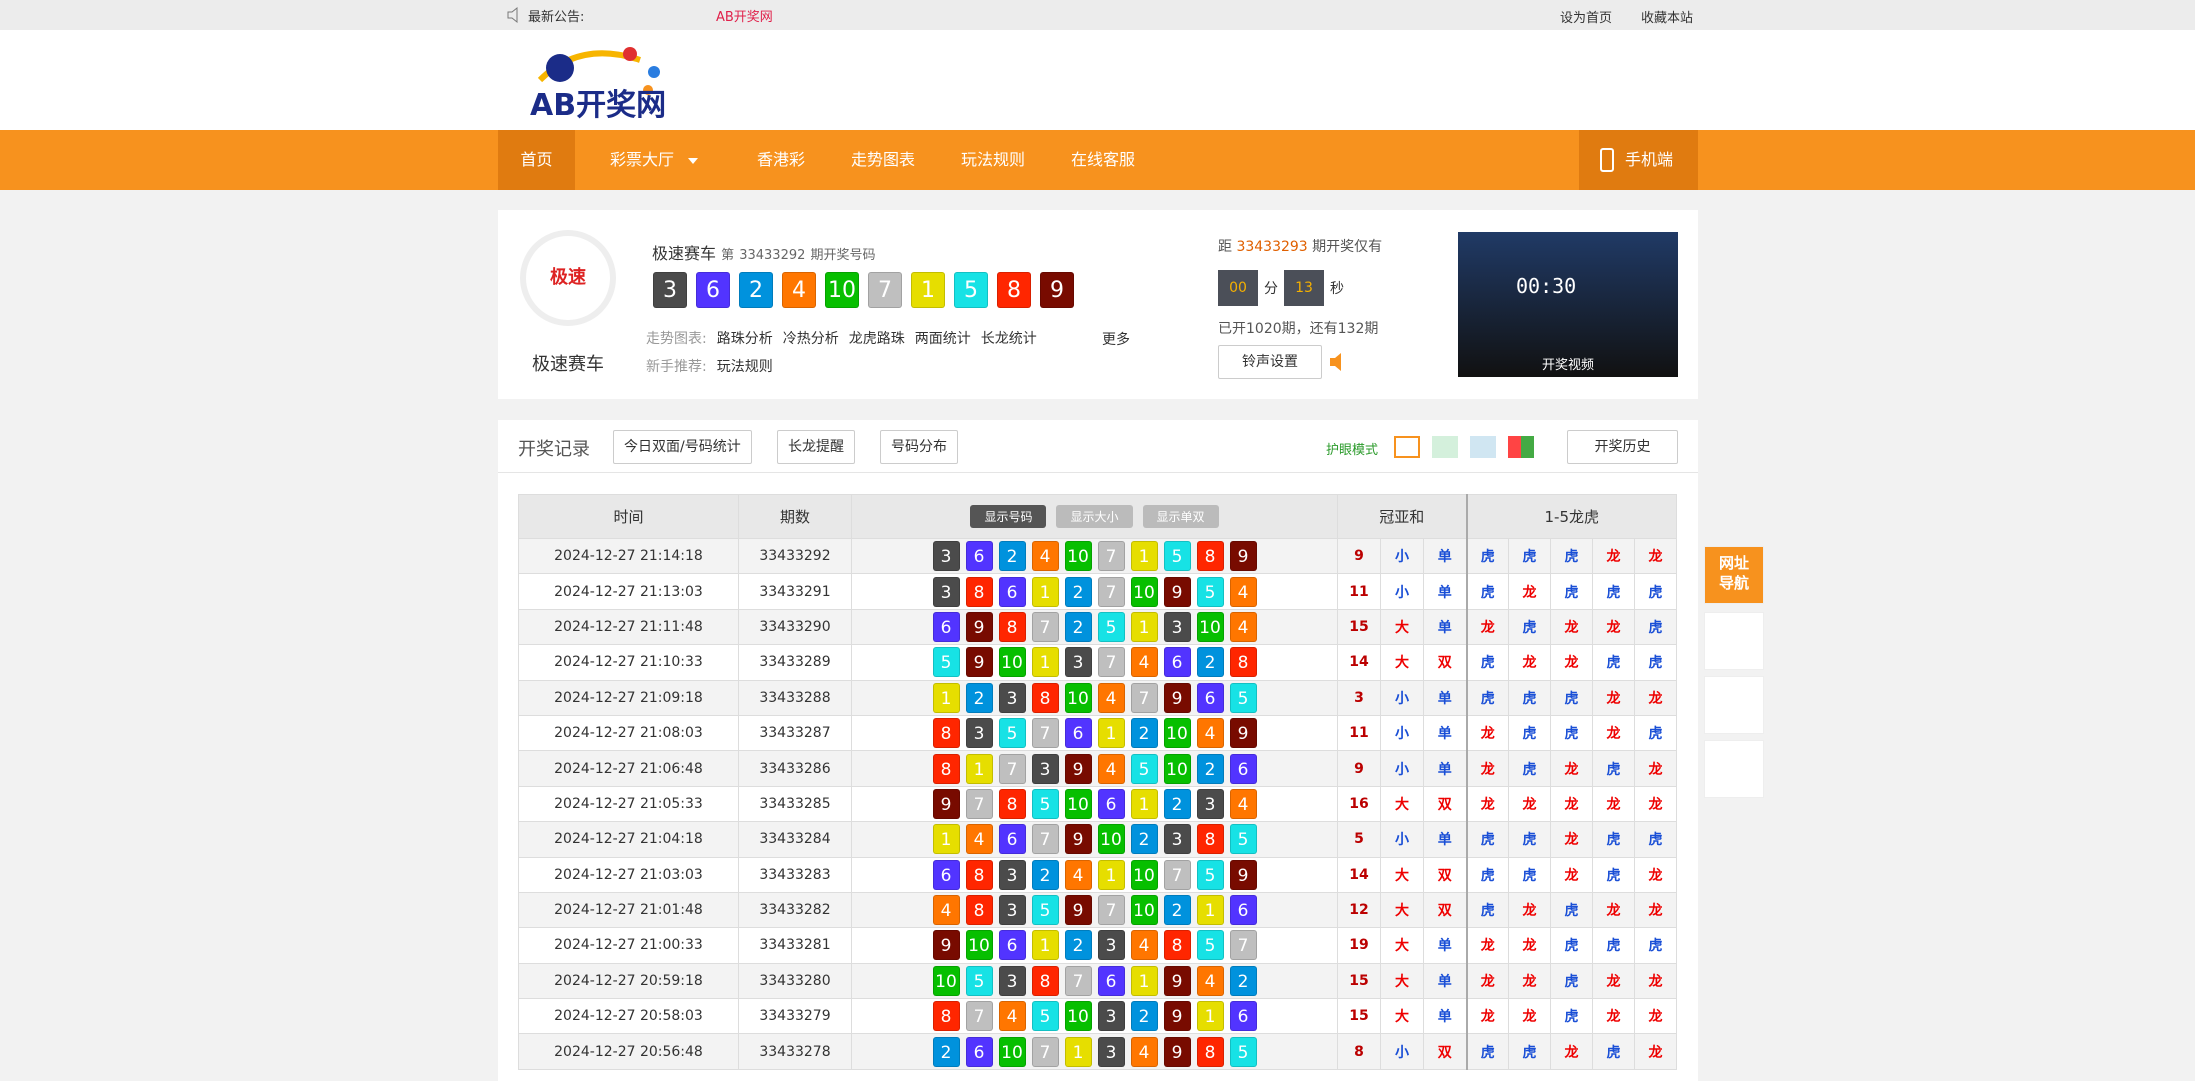  Describe the element at coordinates (1359, 768) in the screenshot. I see `sum: 9` at that location.